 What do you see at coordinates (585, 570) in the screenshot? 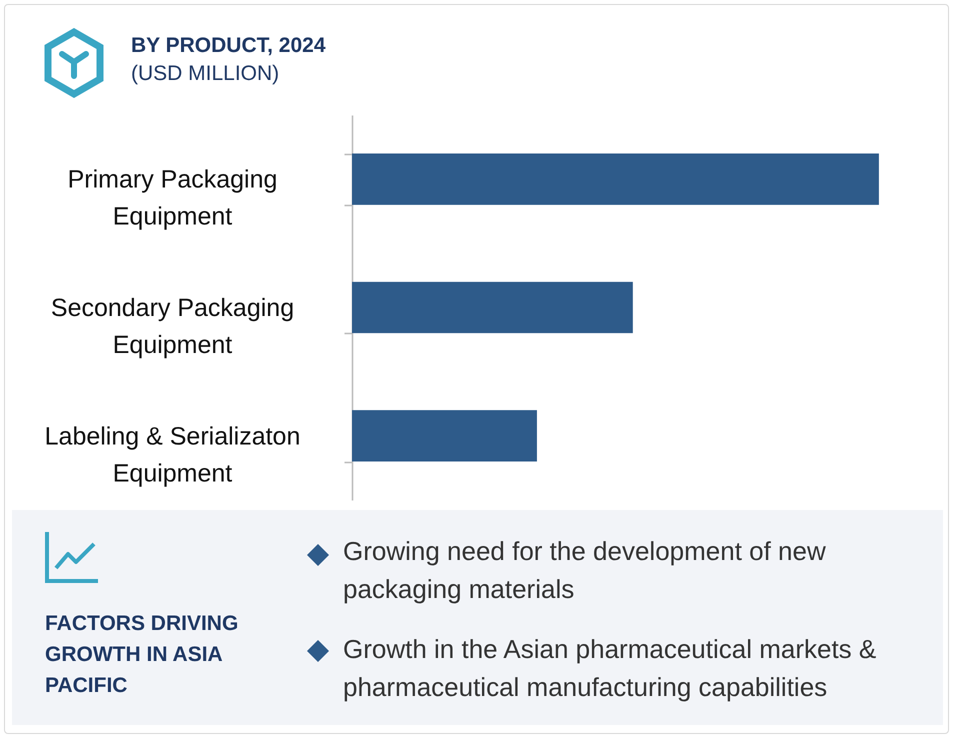
I see `text: Growing need for the development of new packaging materials` at bounding box center [585, 570].